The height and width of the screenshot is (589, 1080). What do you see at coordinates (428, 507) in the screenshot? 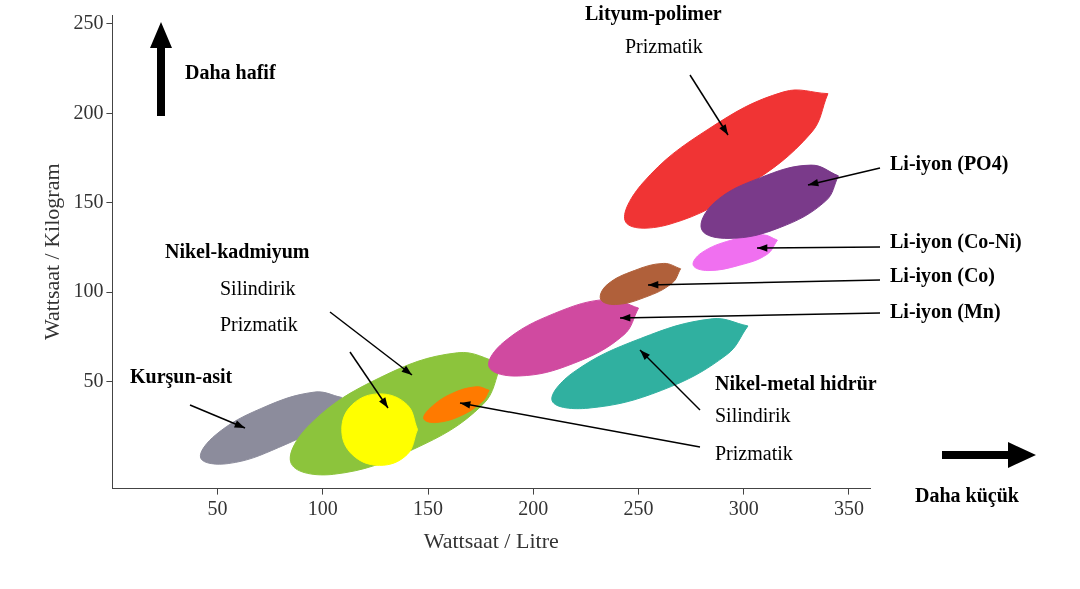
I see `x-tick-label: 150` at bounding box center [428, 507].